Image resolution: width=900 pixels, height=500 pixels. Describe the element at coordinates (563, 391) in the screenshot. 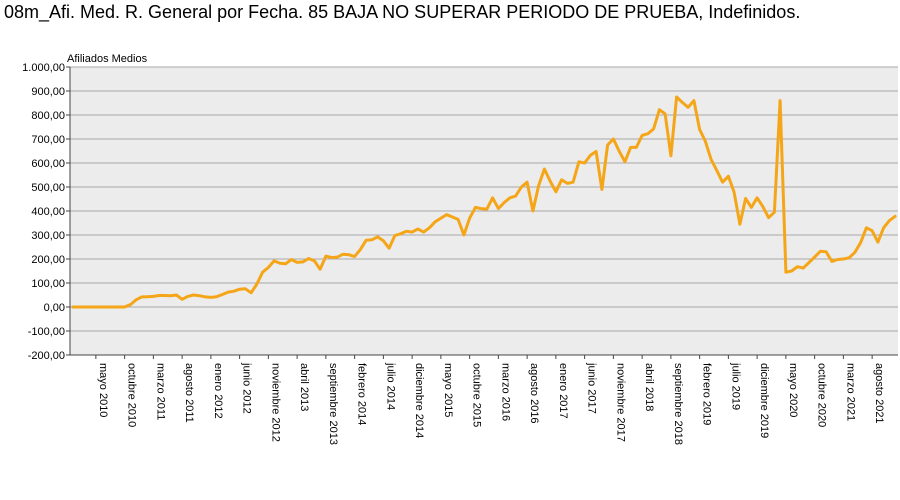

I see `x-tick-label: enero 2017` at that location.